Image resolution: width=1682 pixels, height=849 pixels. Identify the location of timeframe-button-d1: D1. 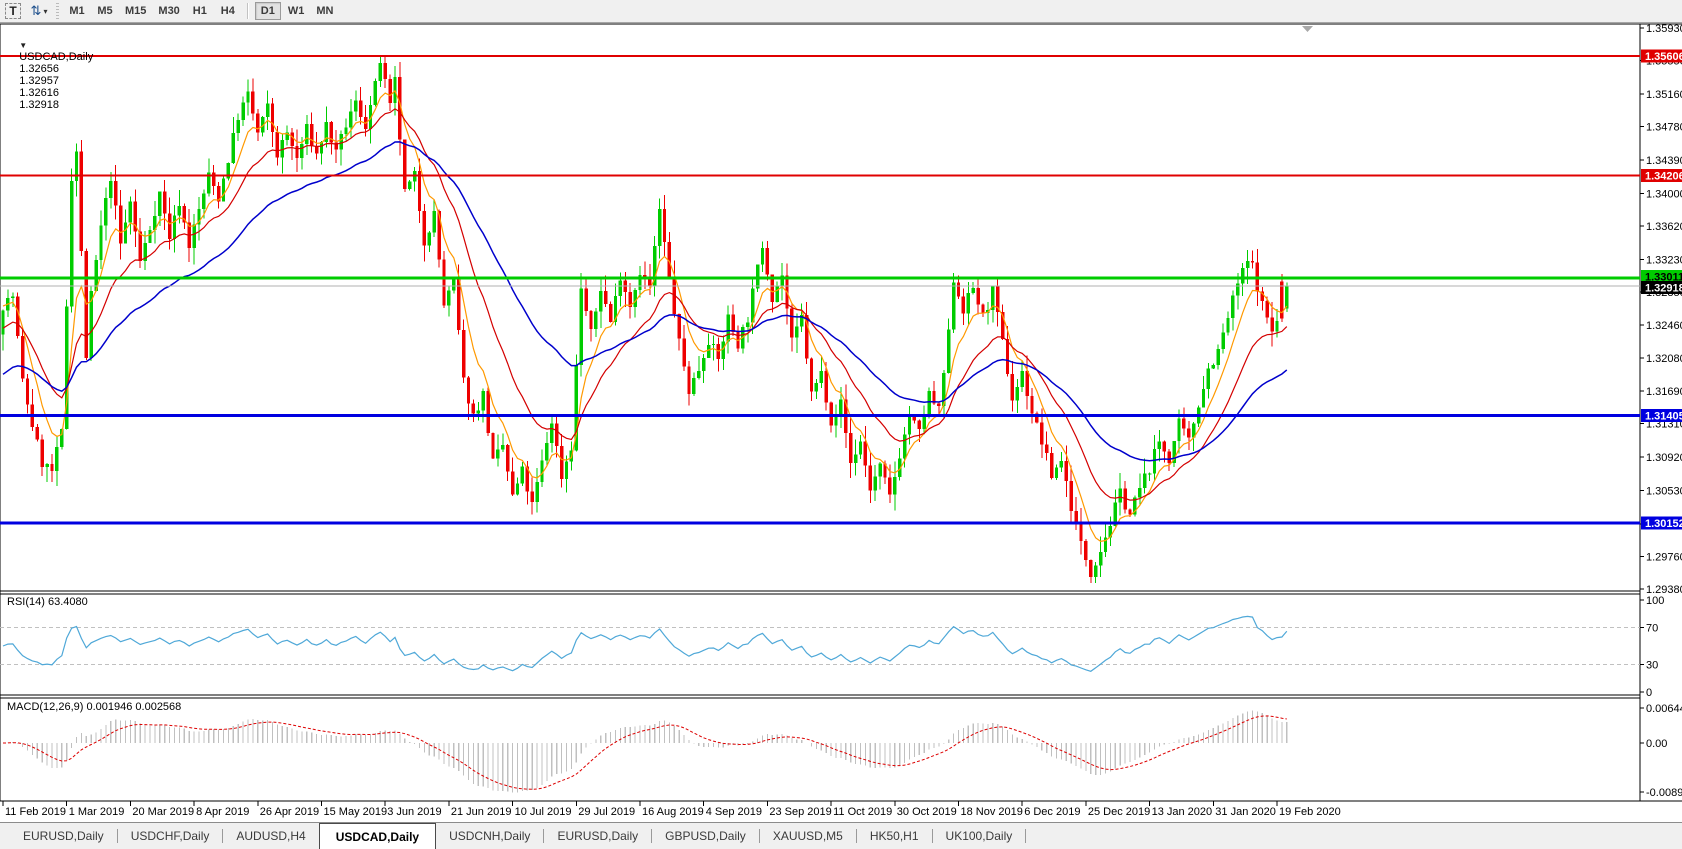
(267, 11).